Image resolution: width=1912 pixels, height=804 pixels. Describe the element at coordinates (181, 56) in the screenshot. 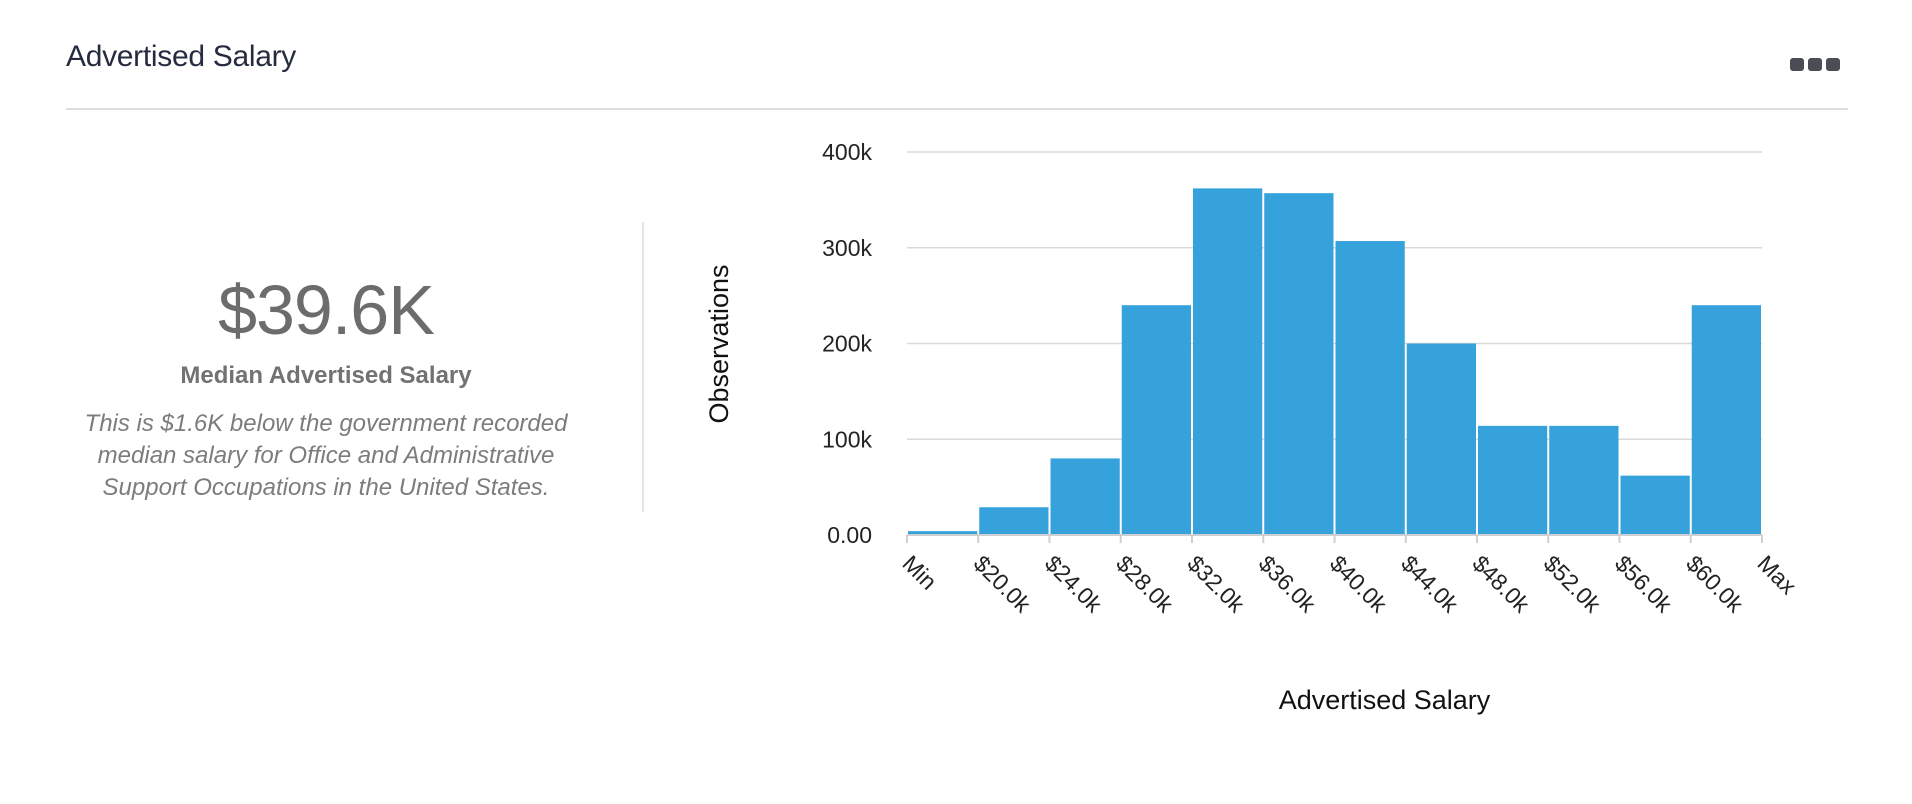

I see `card-title: Advertised Salary` at that location.